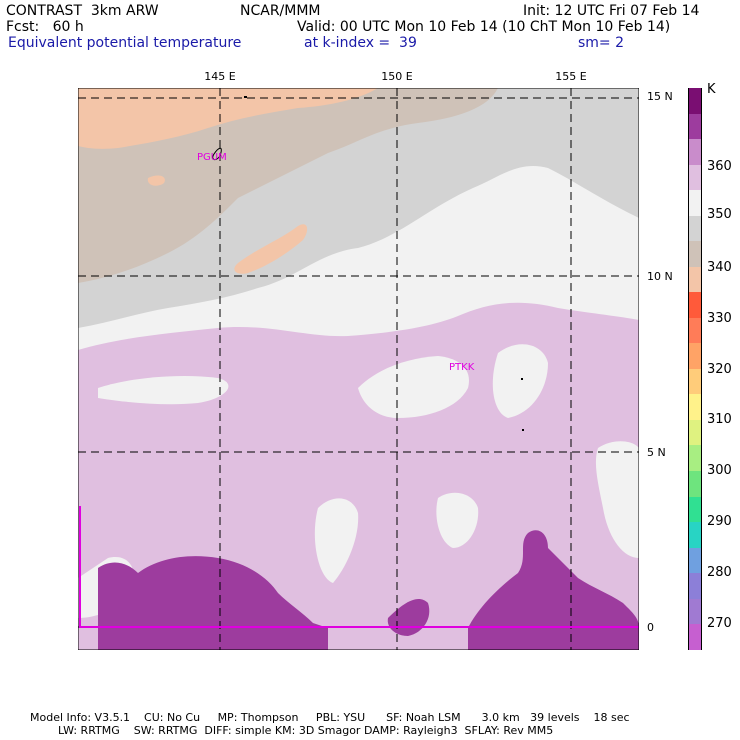  Describe the element at coordinates (125, 43) in the screenshot. I see `field-name: Equivalent potential temperature` at that location.